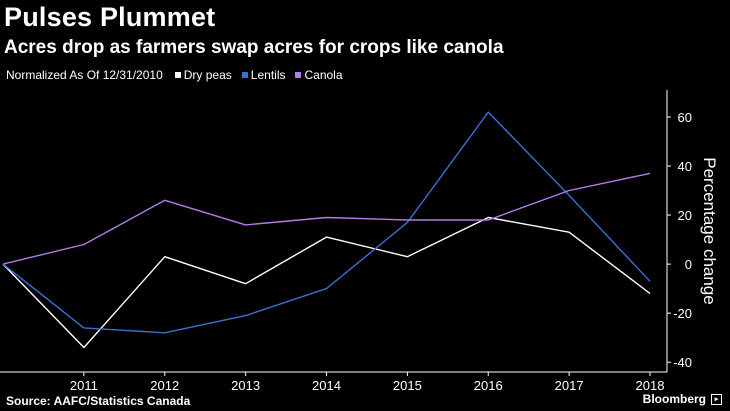 The height and width of the screenshot is (411, 730). What do you see at coordinates (244, 75) in the screenshot?
I see `legend-swatch-lentils` at bounding box center [244, 75].